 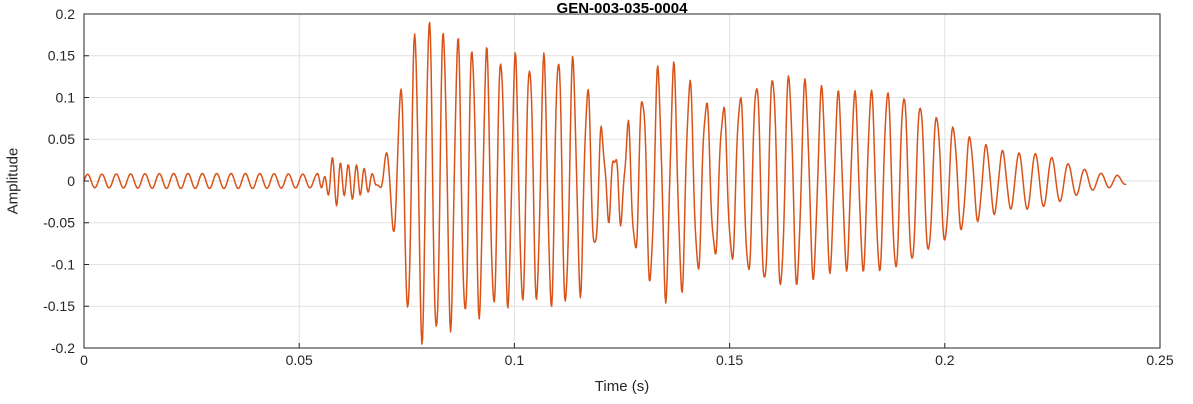 What do you see at coordinates (61, 56) in the screenshot?
I see `y-tick-label: 0.15` at bounding box center [61, 56].